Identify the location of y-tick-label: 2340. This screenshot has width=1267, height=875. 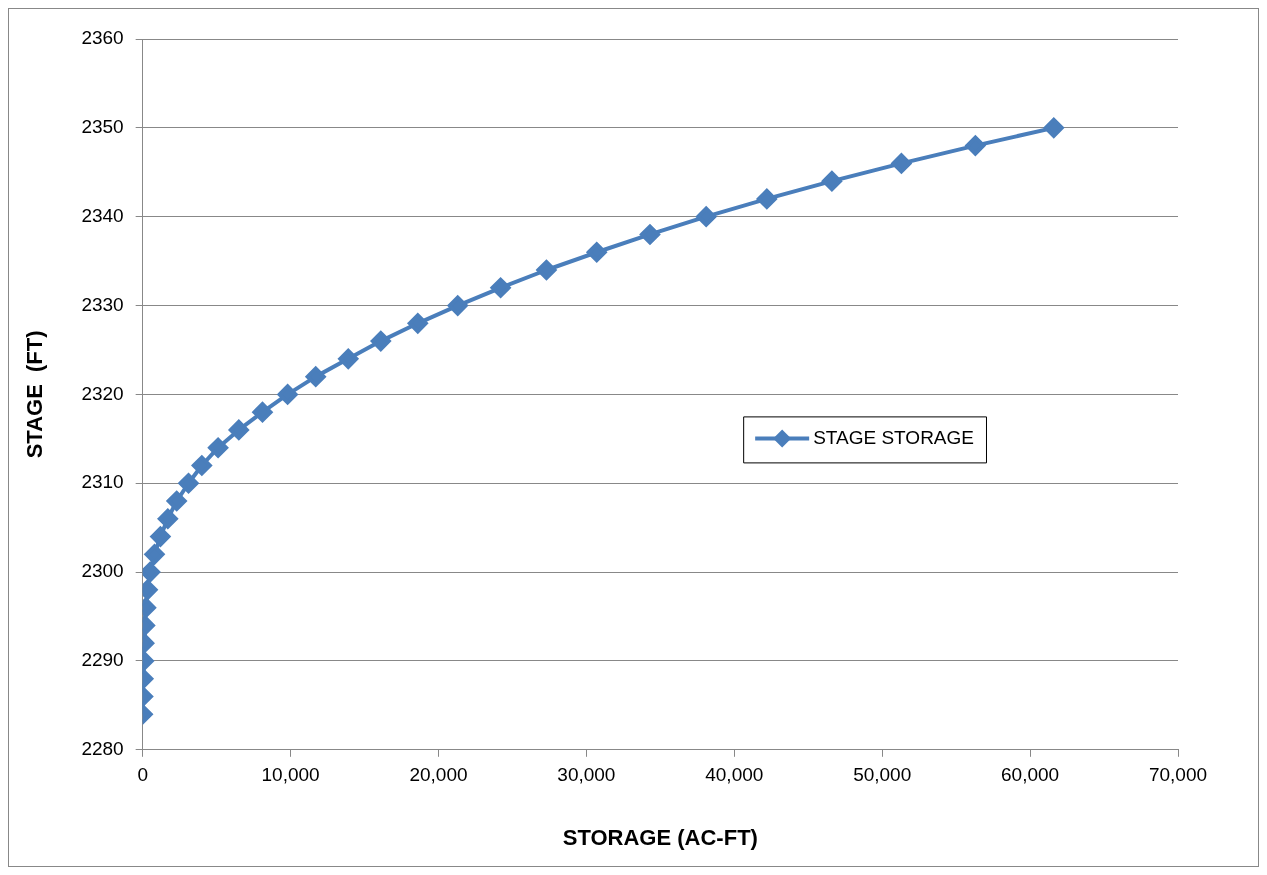
(102, 215).